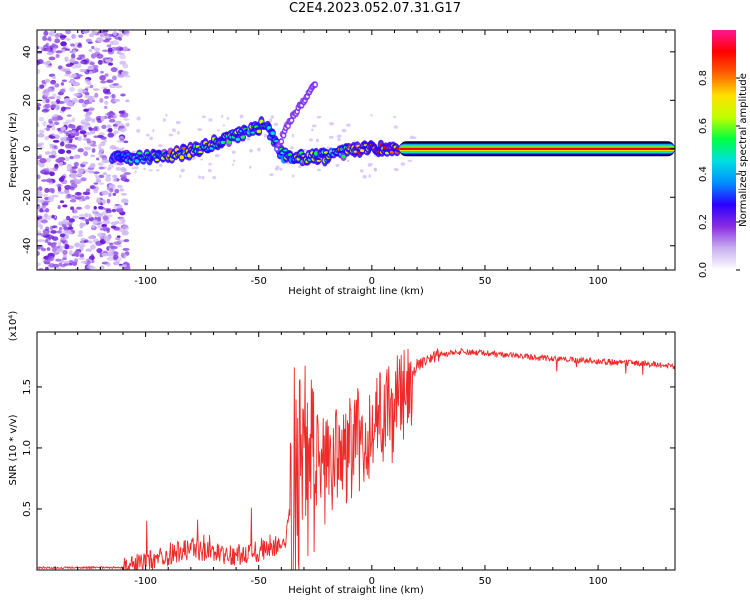 The image size is (750, 600). What do you see at coordinates (27, 197) in the screenshot?
I see `spectrogram-y-tick-label: -20` at bounding box center [27, 197].